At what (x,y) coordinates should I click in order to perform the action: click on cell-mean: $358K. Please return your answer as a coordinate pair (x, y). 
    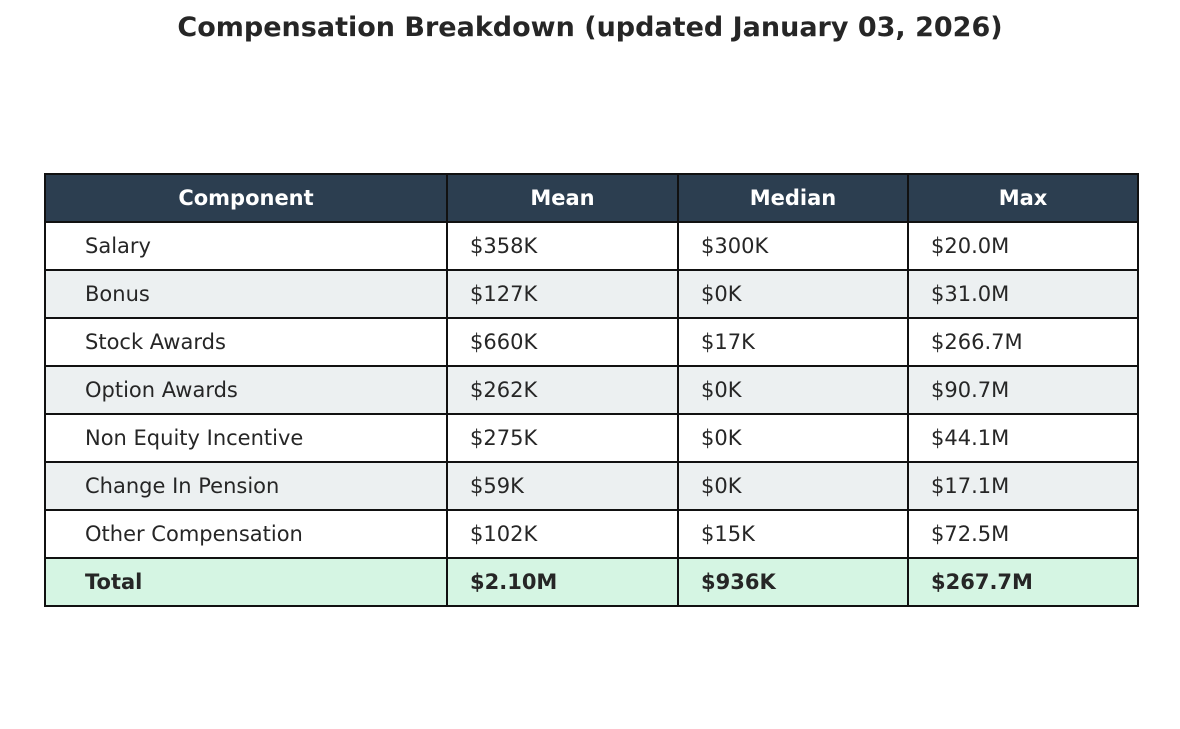
    Looking at the image, I should click on (562, 246).